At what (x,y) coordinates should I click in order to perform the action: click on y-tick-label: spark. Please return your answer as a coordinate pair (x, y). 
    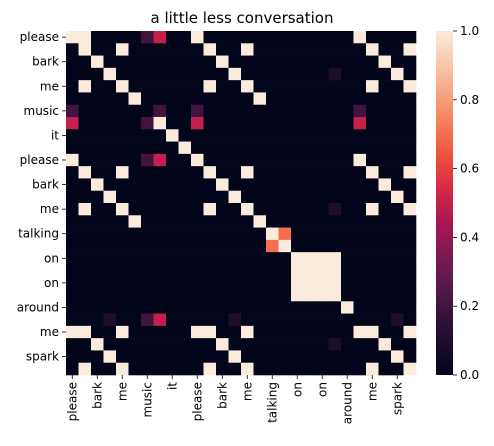
    Looking at the image, I should click on (42, 357).